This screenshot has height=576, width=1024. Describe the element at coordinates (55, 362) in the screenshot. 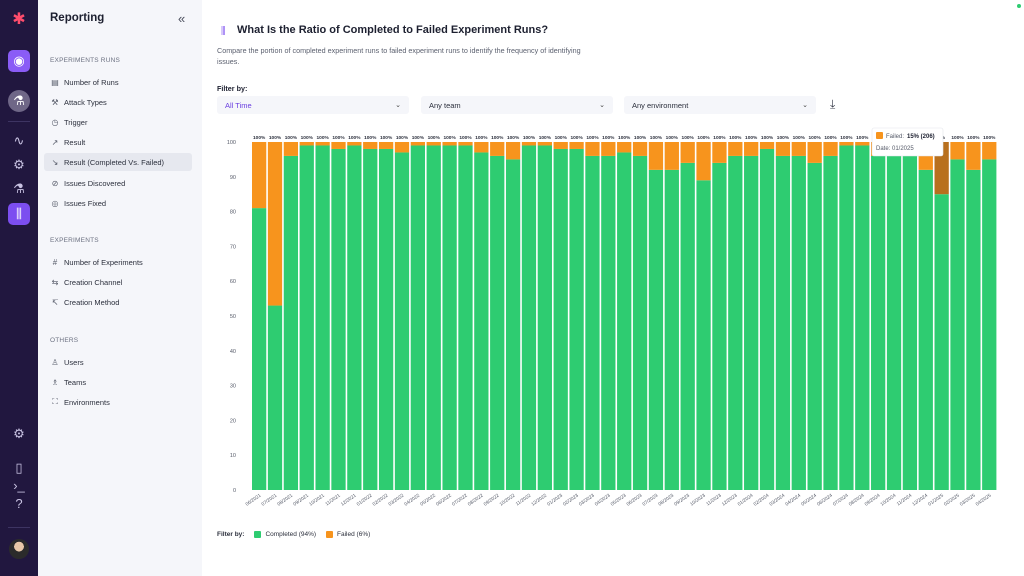

I see `user-icon: ♙` at that location.